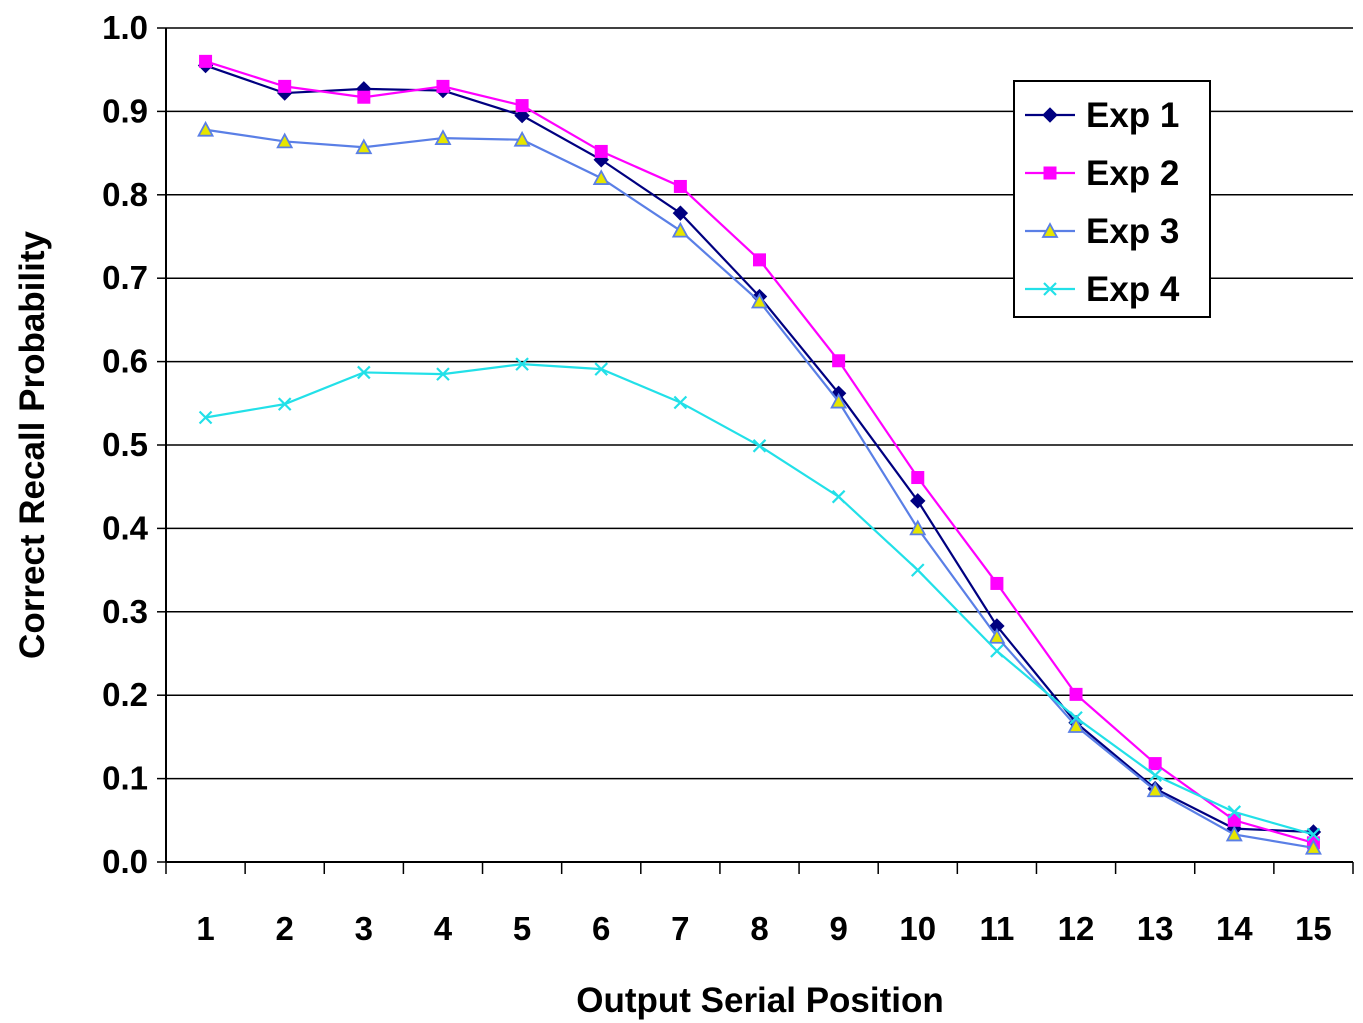 This screenshot has height=1023, width=1363. Describe the element at coordinates (1132, 231) in the screenshot. I see `legend-label: Exp 3` at that location.